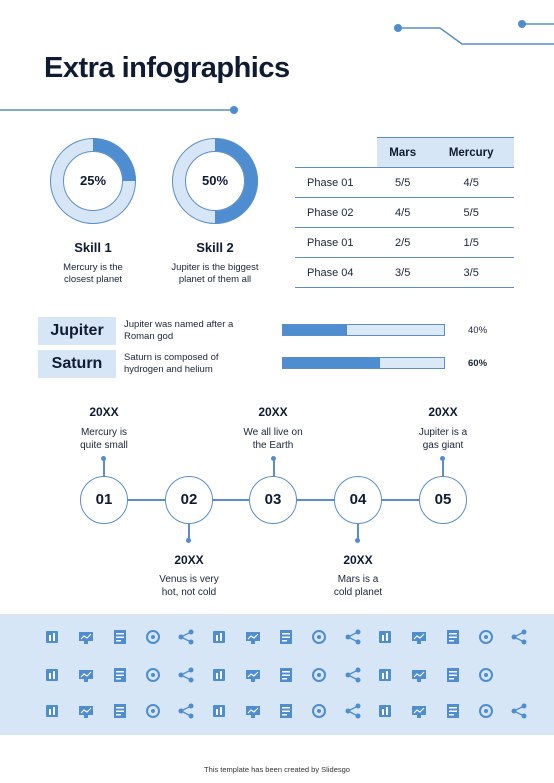  Describe the element at coordinates (358, 586) in the screenshot. I see `timeline-text-04: Mars is a cold planet` at that location.